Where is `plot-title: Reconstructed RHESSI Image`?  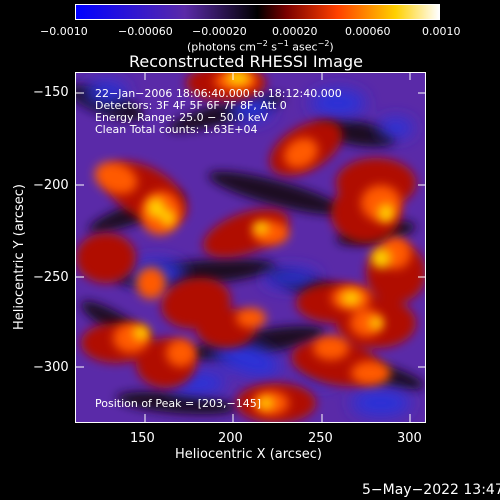
plot-title: Reconstructed RHESSI Image is located at coordinates (246, 61).